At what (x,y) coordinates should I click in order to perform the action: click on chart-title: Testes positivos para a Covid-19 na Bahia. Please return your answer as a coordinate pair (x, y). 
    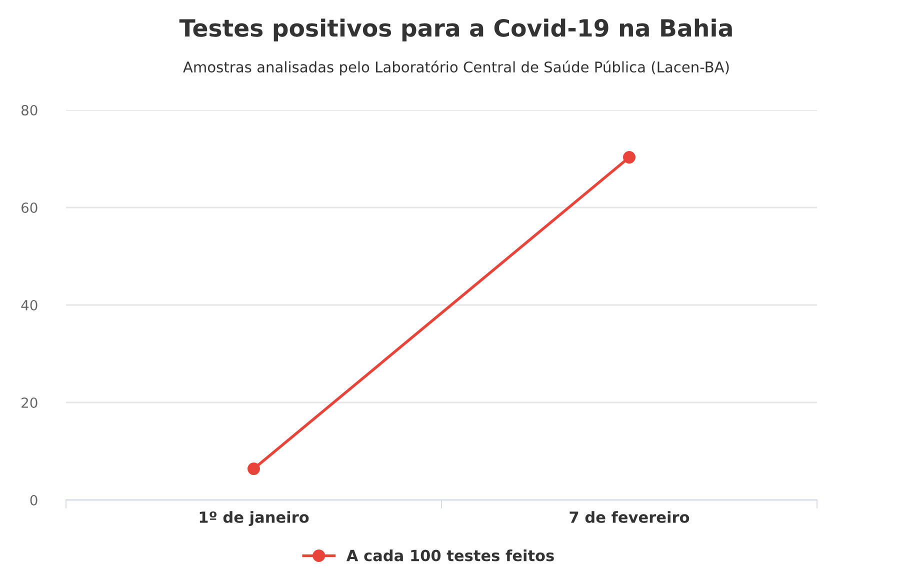
    Looking at the image, I should click on (455, 30).